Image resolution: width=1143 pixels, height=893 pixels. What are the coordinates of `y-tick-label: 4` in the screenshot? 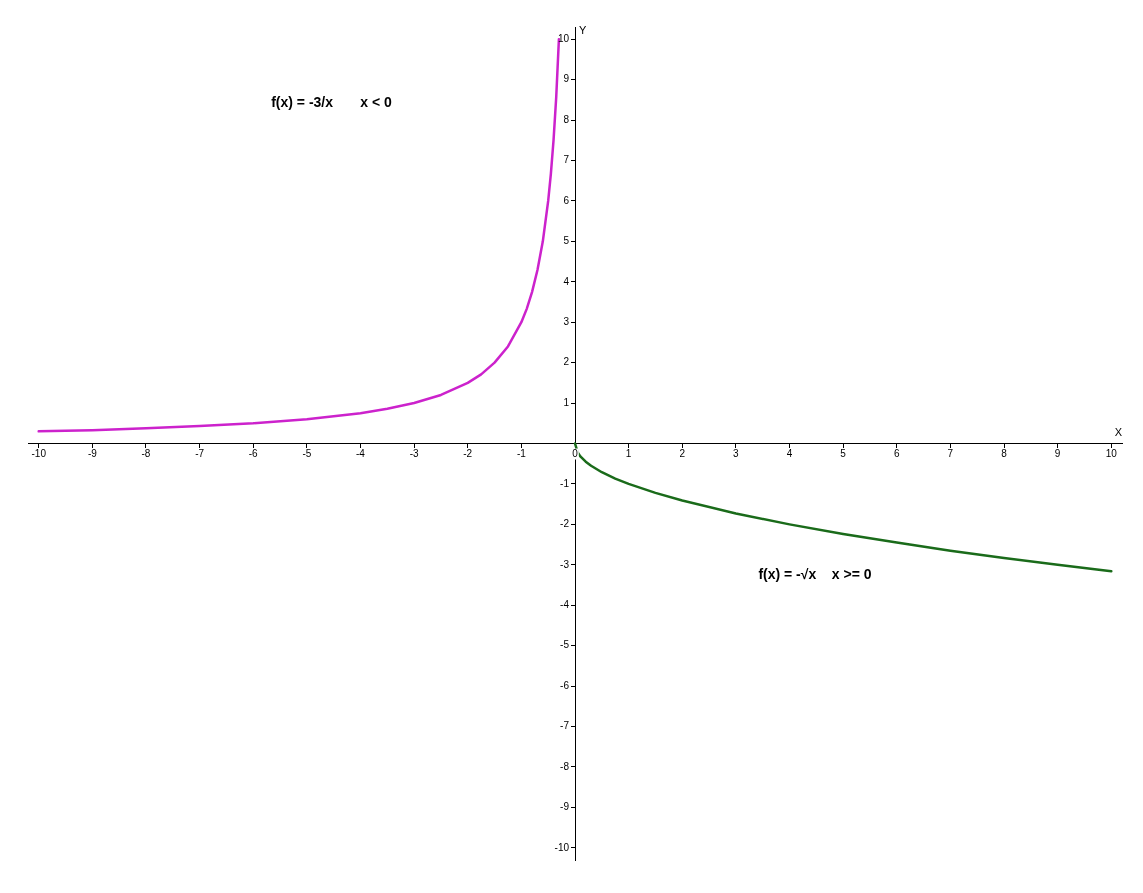 It's located at (566, 281).